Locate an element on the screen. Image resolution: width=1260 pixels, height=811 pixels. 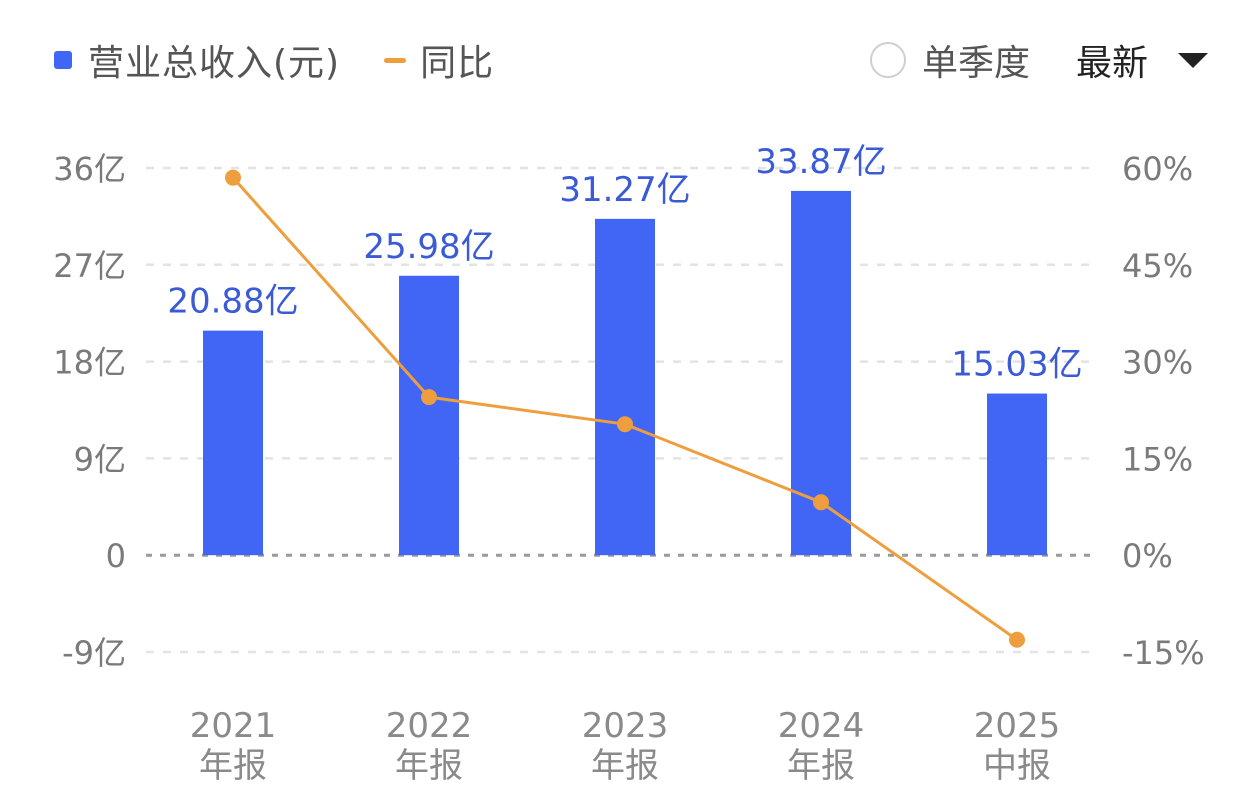
x-tick-label-year: 2023 is located at coordinates (625, 726).